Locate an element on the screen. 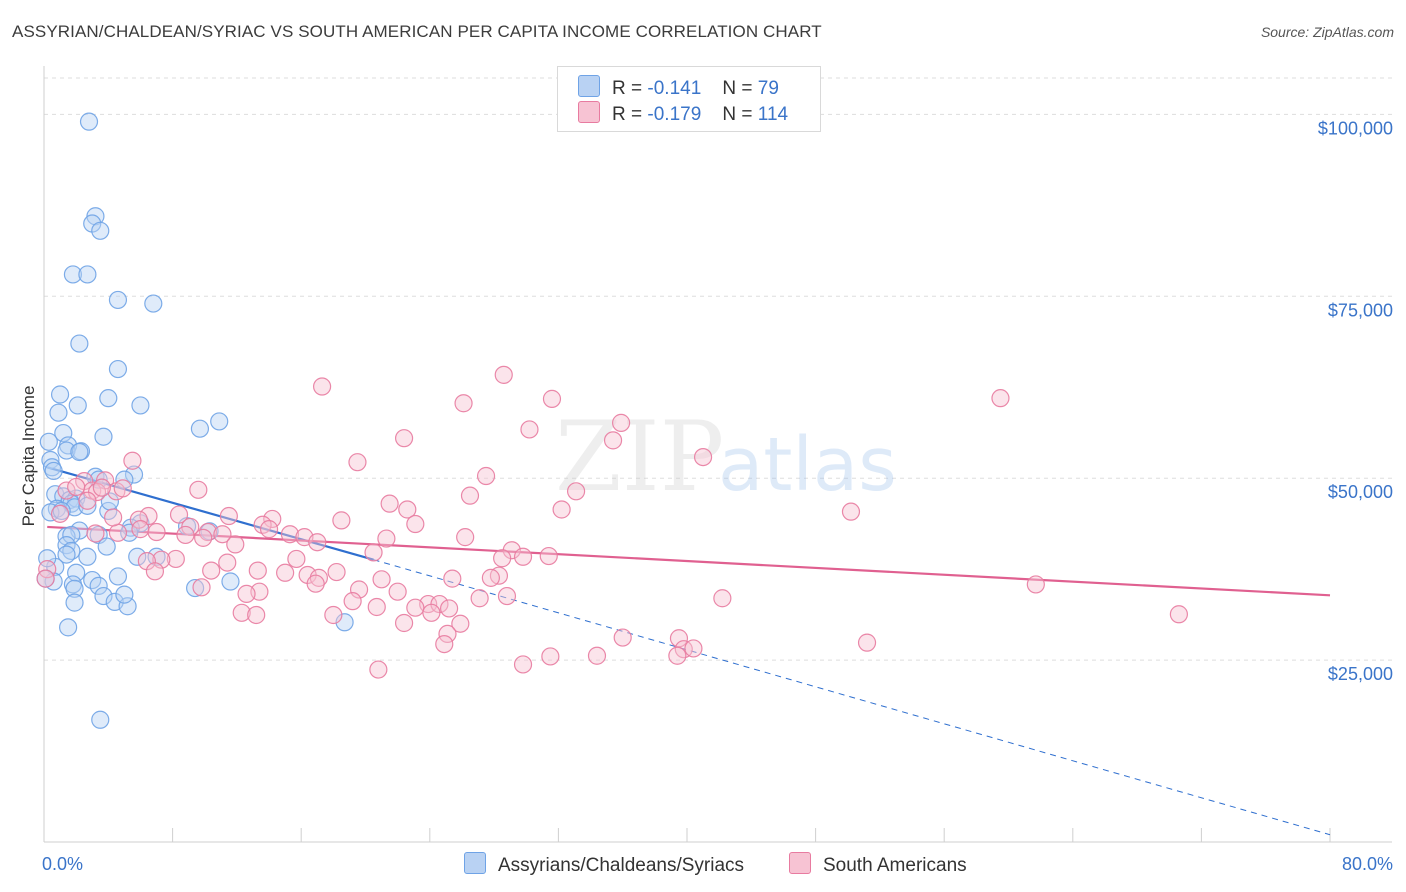 Image resolution: width=1406 pixels, height=892 pixels. bottom-legend-label: South Americans is located at coordinates (895, 865).